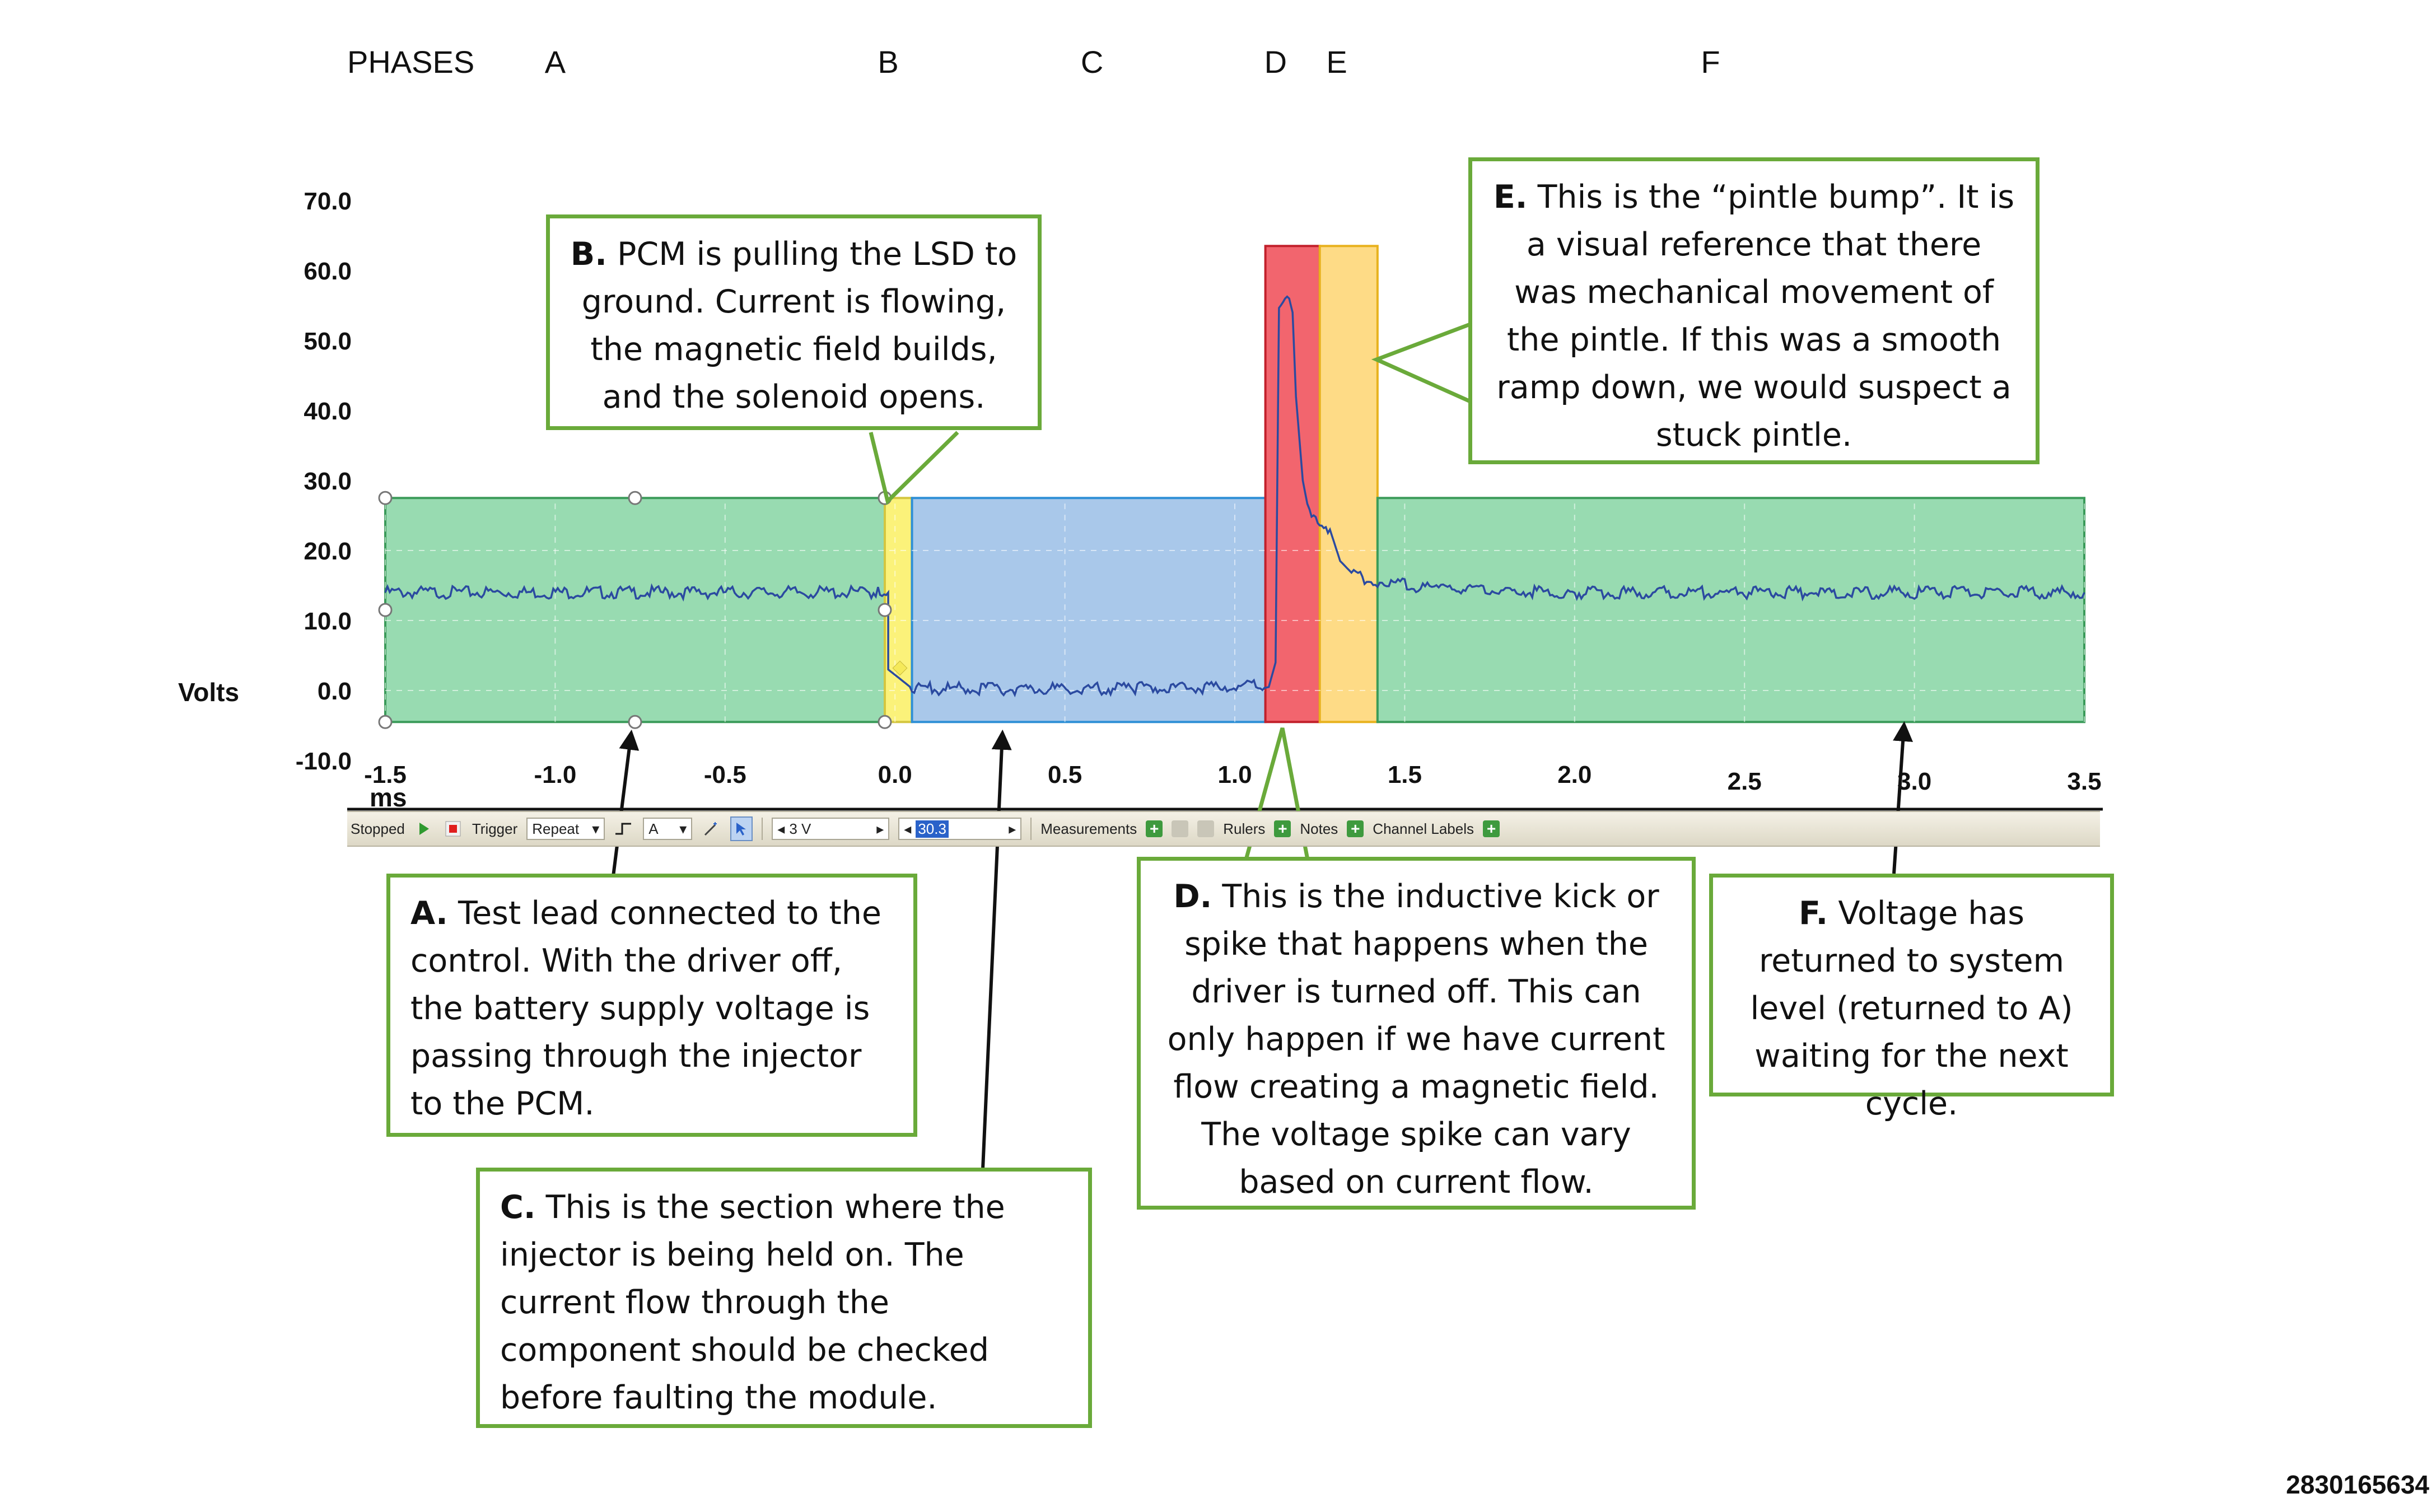 This screenshot has height=1512, width=2436. Describe the element at coordinates (386, 775) in the screenshot. I see `x-tick-label: -1.5` at that location.